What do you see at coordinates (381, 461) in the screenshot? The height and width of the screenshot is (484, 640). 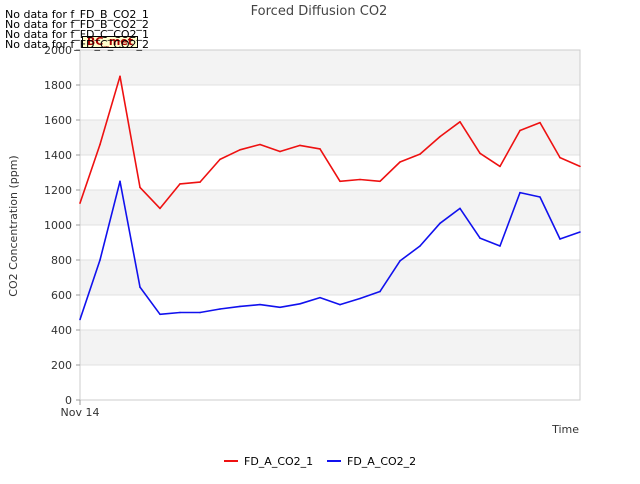 I see `legend-label-fd-a-co2-2: FD_A_CO2_2` at bounding box center [381, 461].